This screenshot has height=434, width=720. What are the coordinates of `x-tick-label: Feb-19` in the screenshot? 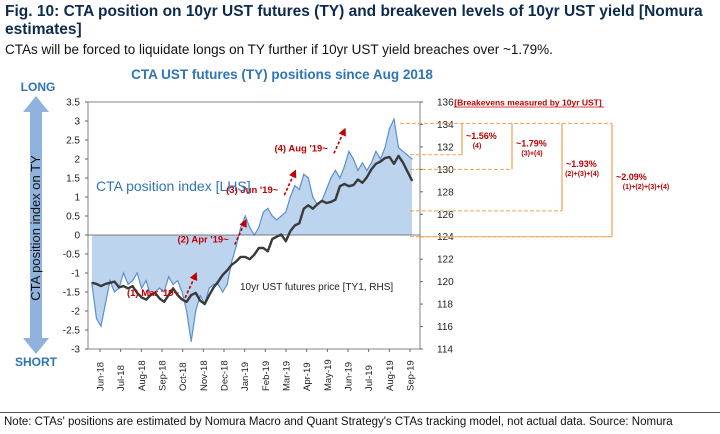 It's located at (266, 376).